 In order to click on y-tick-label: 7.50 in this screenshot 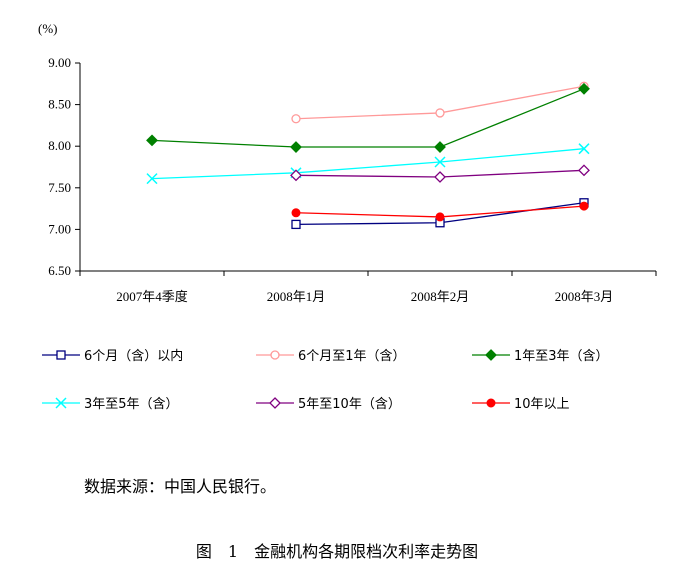, I will do `click(59, 187)`.